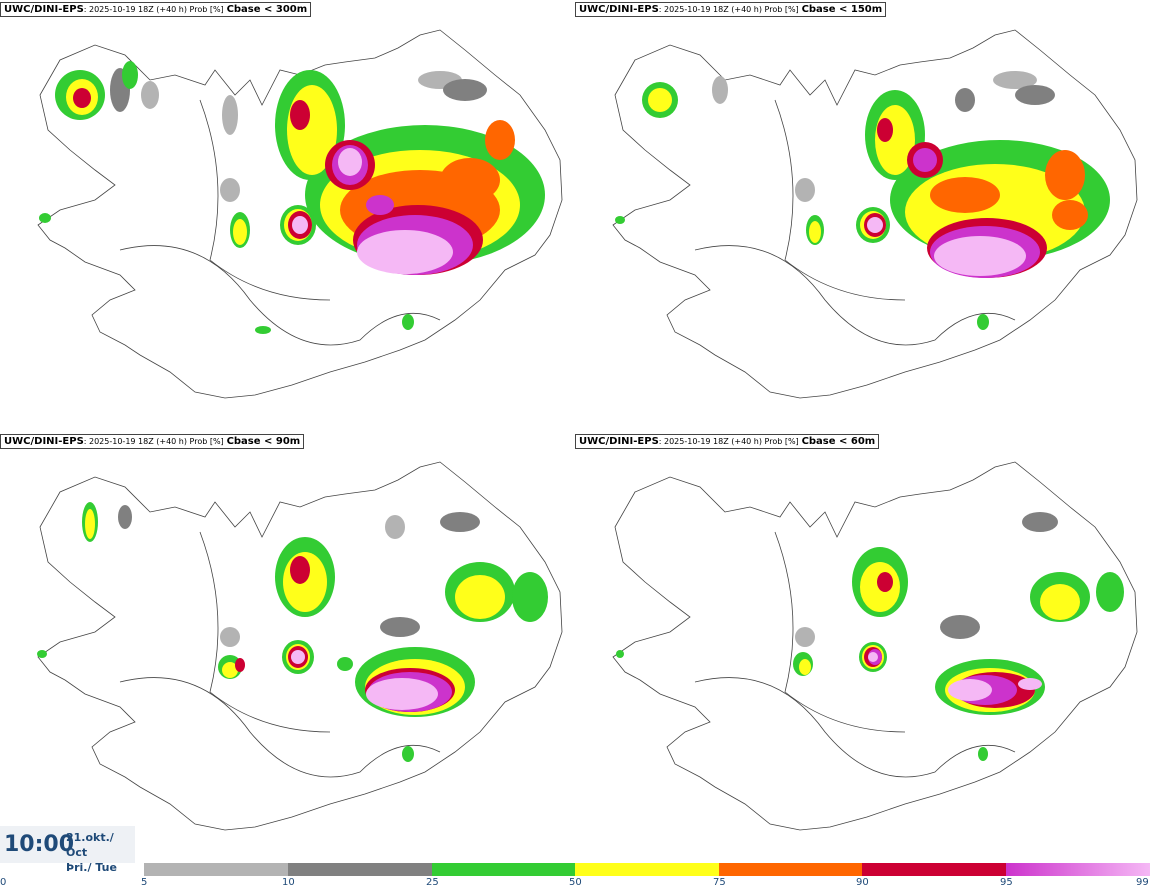 The height and width of the screenshot is (891, 1150). What do you see at coordinates (288, 882) in the screenshot?
I see `legend-tick: 10` at bounding box center [288, 882].